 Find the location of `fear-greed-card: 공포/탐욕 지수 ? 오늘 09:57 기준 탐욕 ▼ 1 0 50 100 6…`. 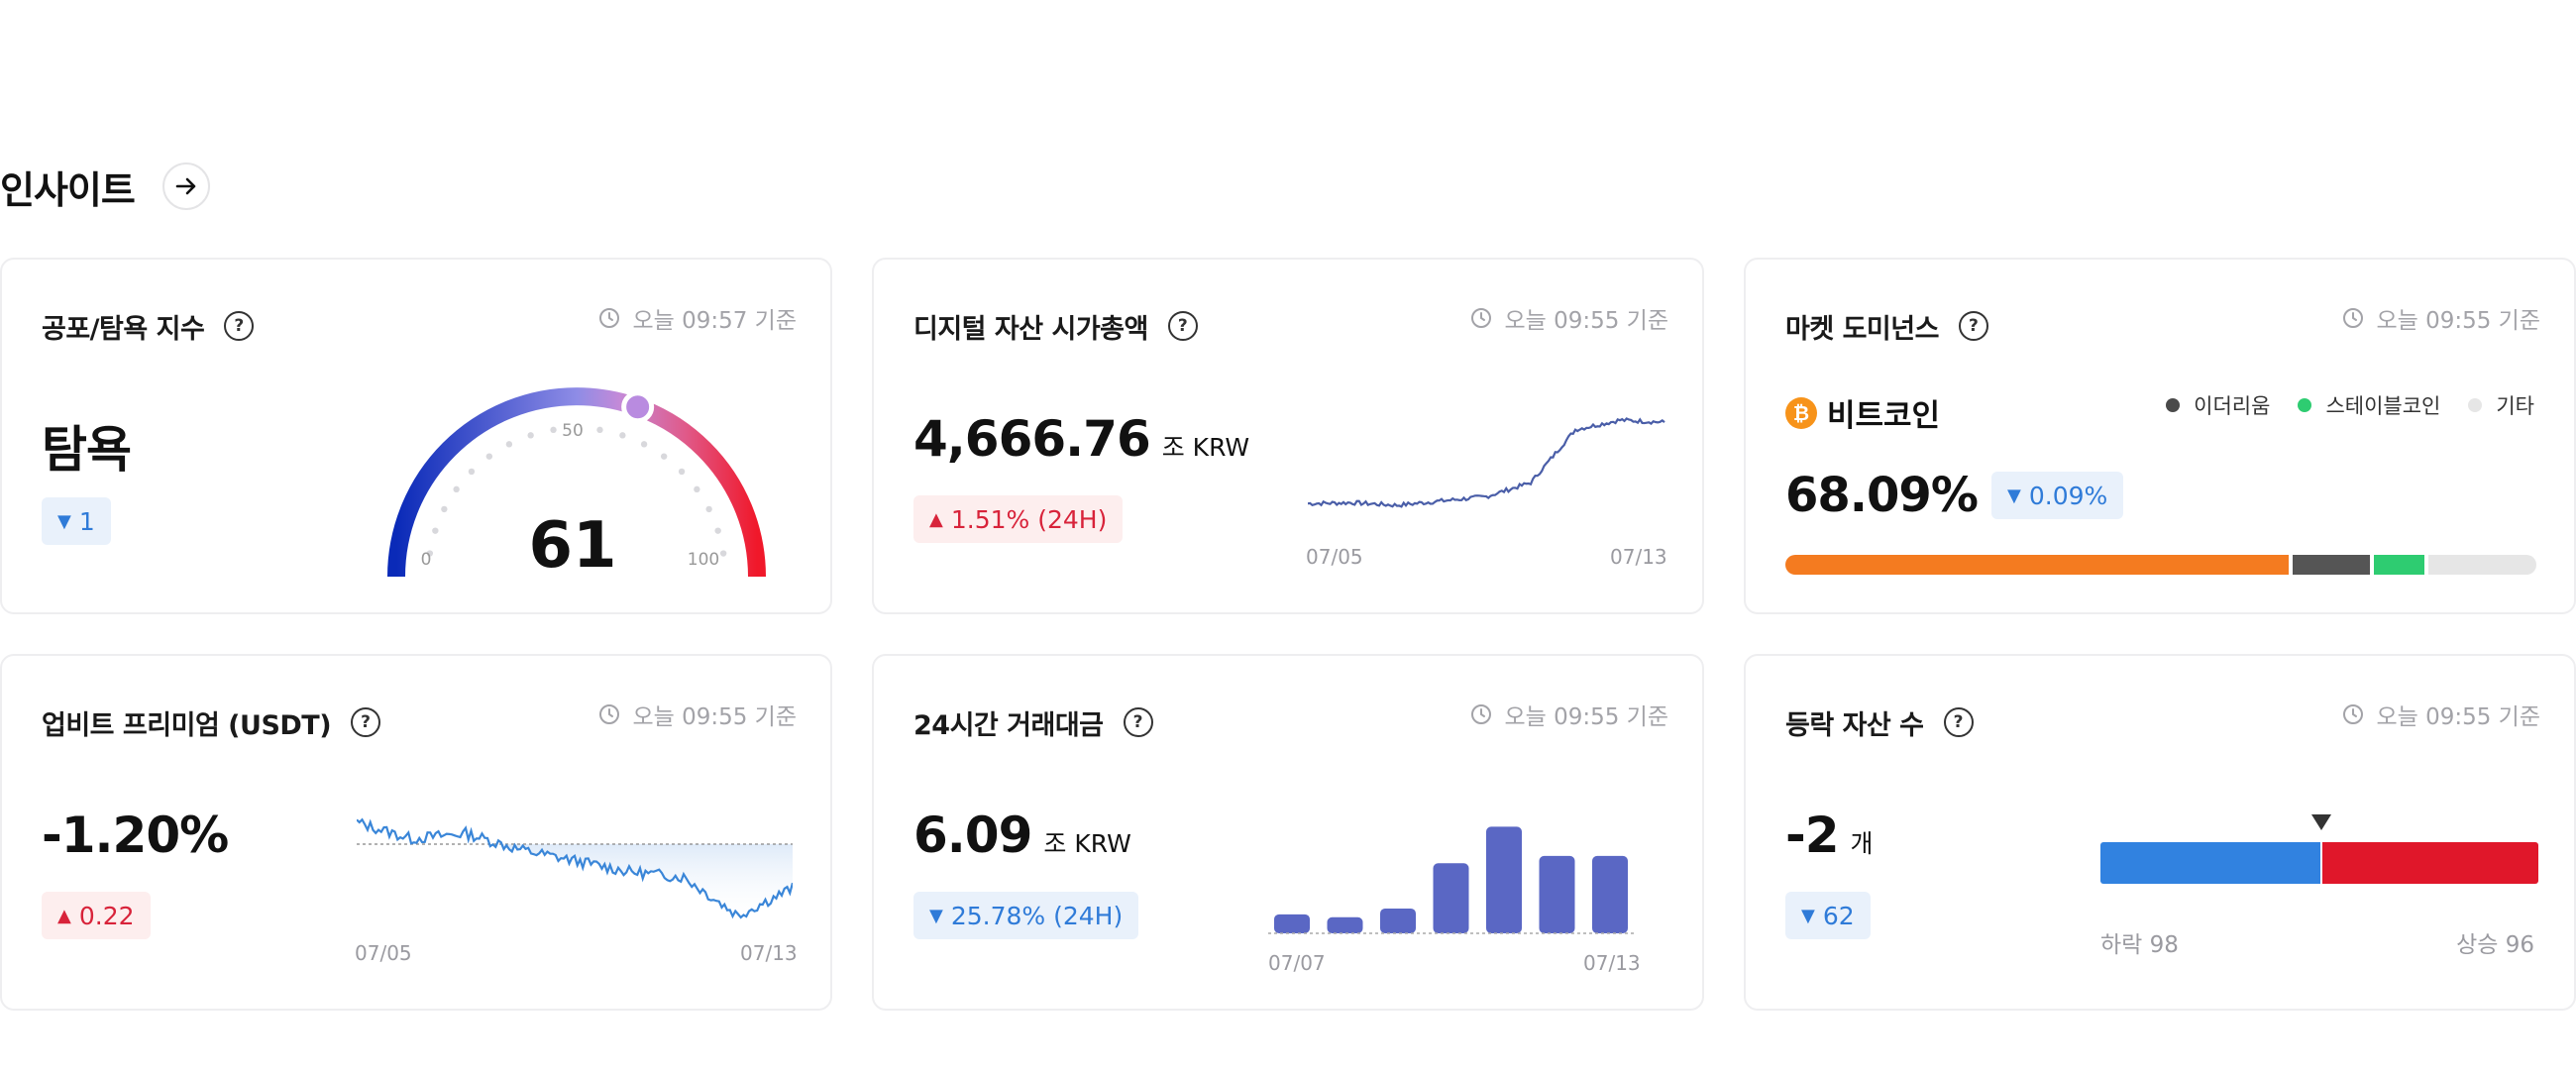

fear-greed-card: 공포/탐욕 지수 ? 오늘 09:57 기준 탐욕 ▼ 1 0 50 100 6… is located at coordinates (416, 436).